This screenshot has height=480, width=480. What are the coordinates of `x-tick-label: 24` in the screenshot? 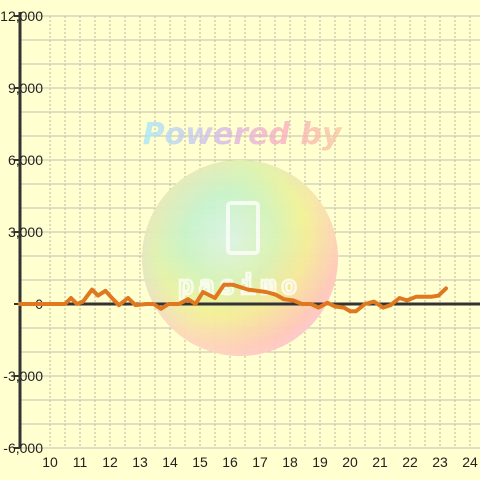 It's located at (470, 462).